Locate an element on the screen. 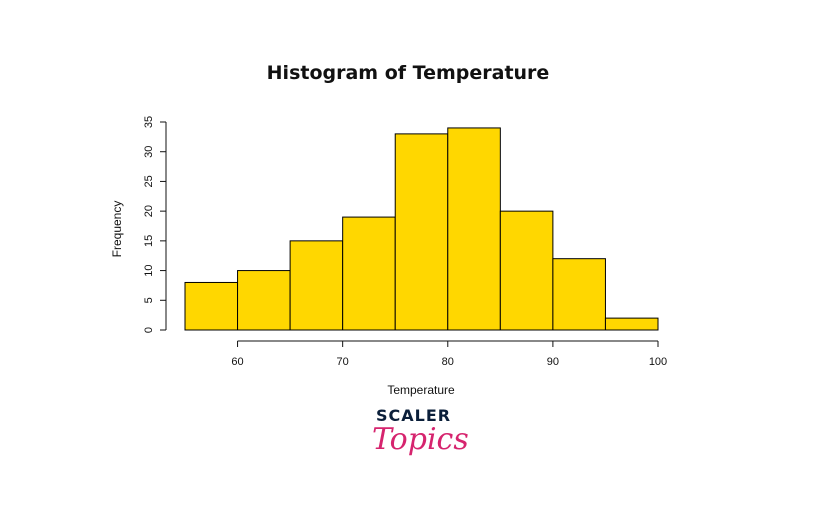  x-axis: 60 70 80 90 100 is located at coordinates (449, 354).